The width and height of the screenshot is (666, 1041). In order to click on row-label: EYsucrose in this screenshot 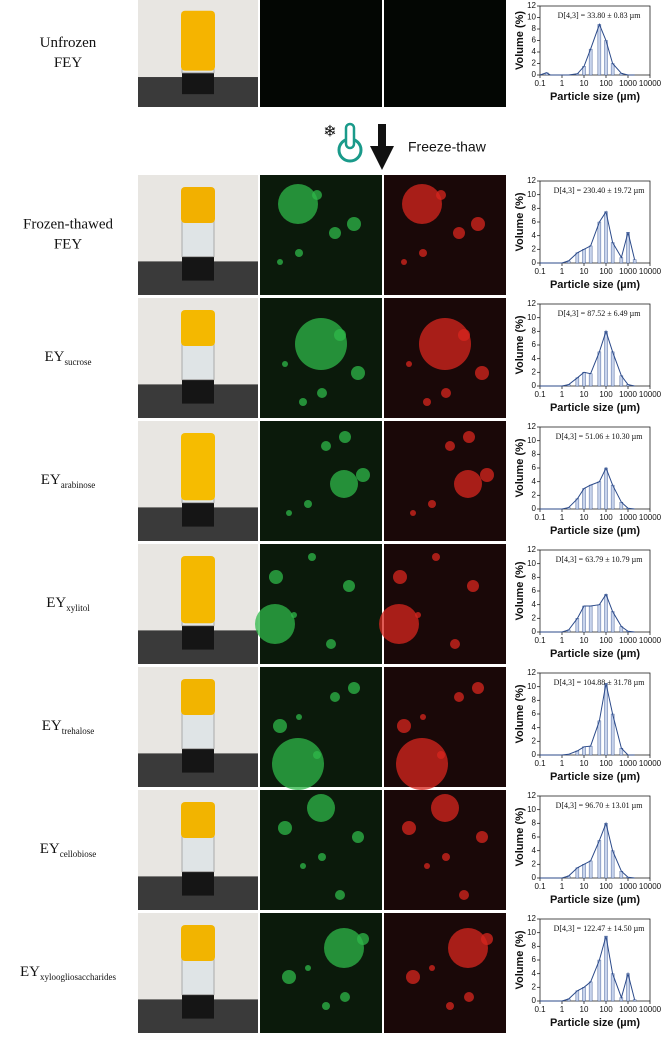, I will do `click(68, 358)`.